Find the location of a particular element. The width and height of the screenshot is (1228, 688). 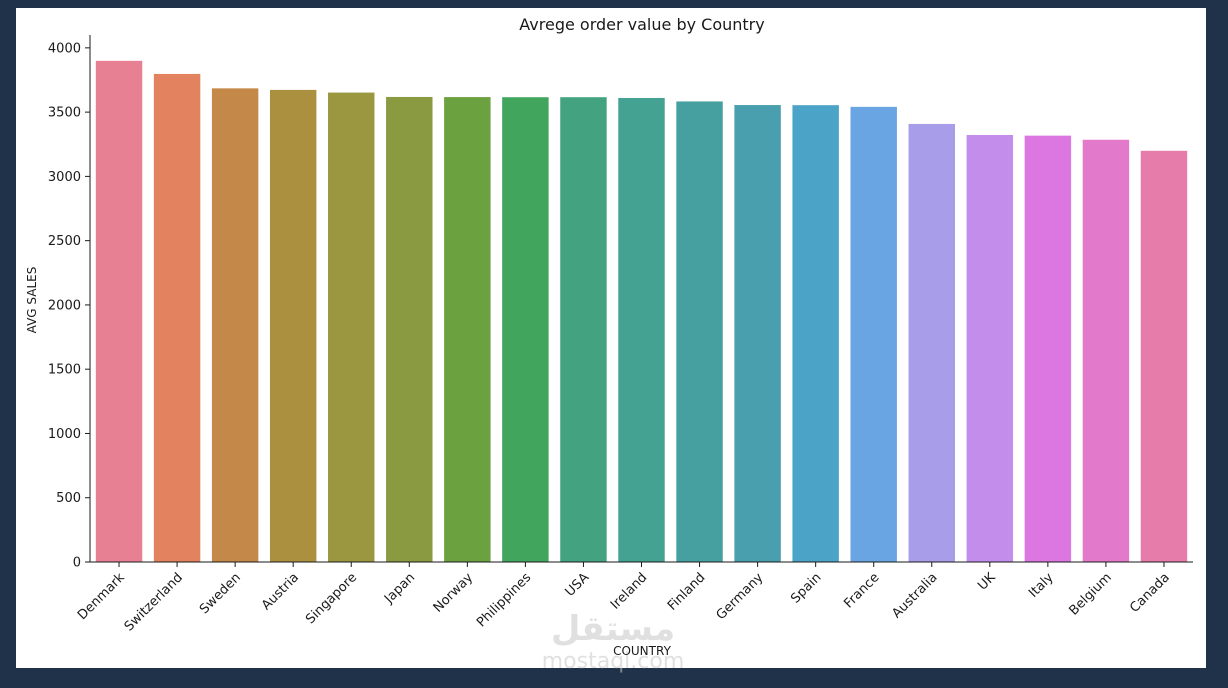

watermark-site: mostaql.com is located at coordinates (613, 661).